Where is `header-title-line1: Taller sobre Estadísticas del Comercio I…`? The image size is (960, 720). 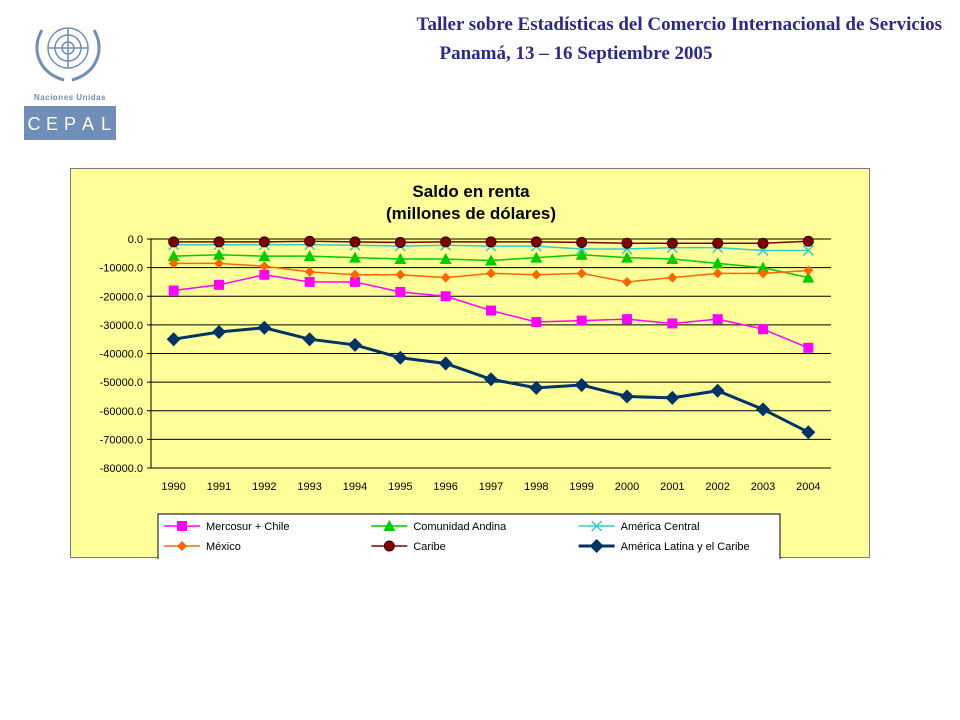
header-title-line1: Taller sobre Estadísticas del Comercio I… is located at coordinates (679, 24).